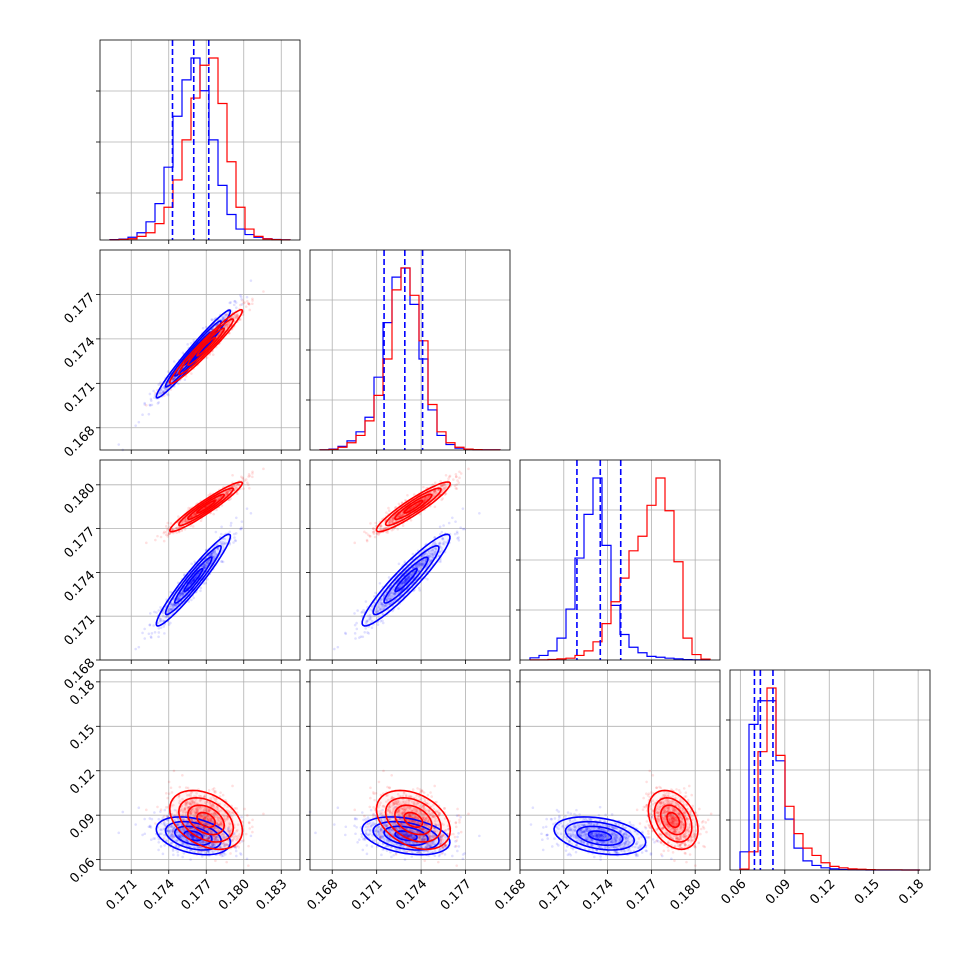 Image resolution: width=970 pixels, height=970 pixels. What do you see at coordinates (673, 820) in the screenshot?
I see `contour-fill` at bounding box center [673, 820].